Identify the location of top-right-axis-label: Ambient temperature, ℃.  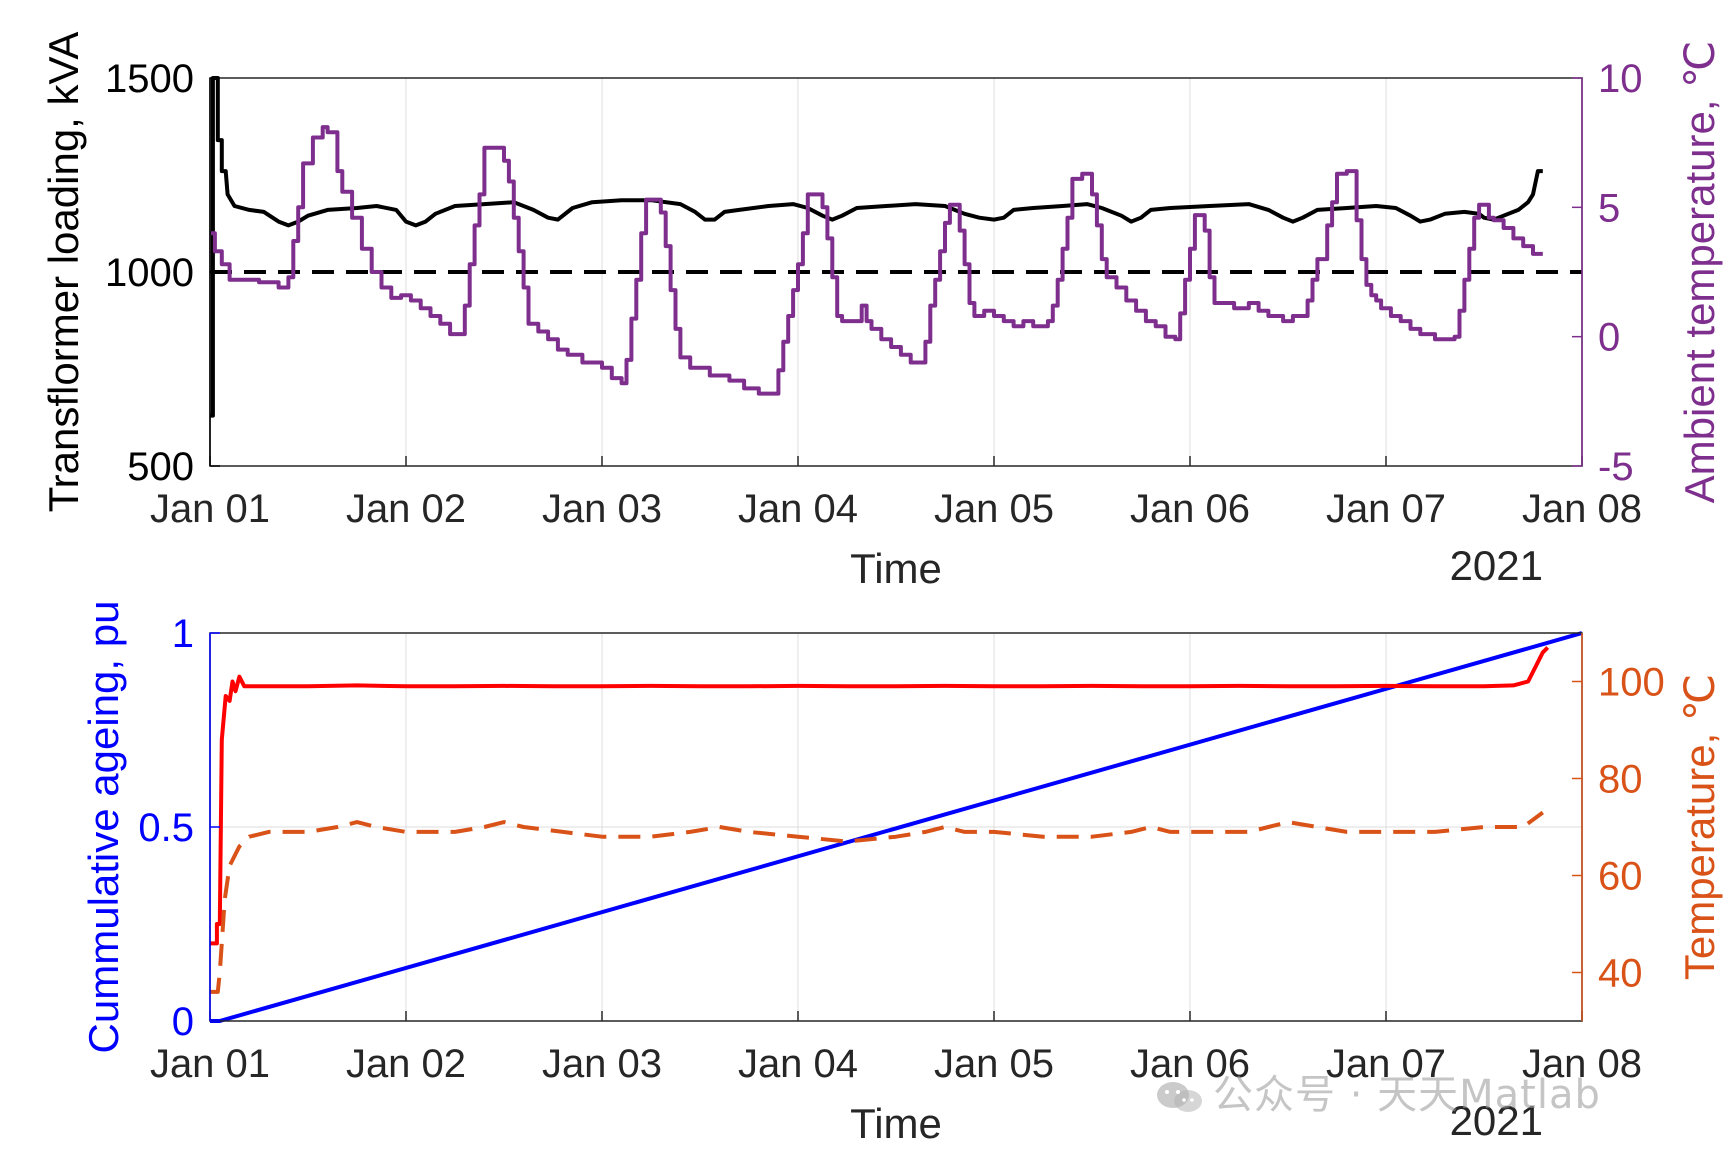
(1699, 272).